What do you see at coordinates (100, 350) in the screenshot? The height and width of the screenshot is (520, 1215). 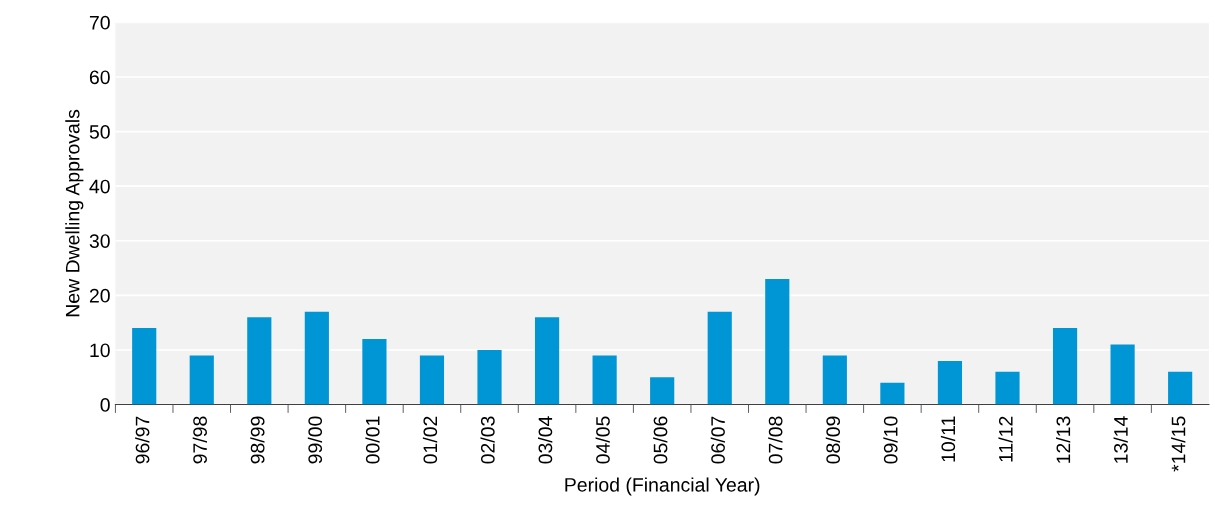 I see `y-tick-label: 10` at bounding box center [100, 350].